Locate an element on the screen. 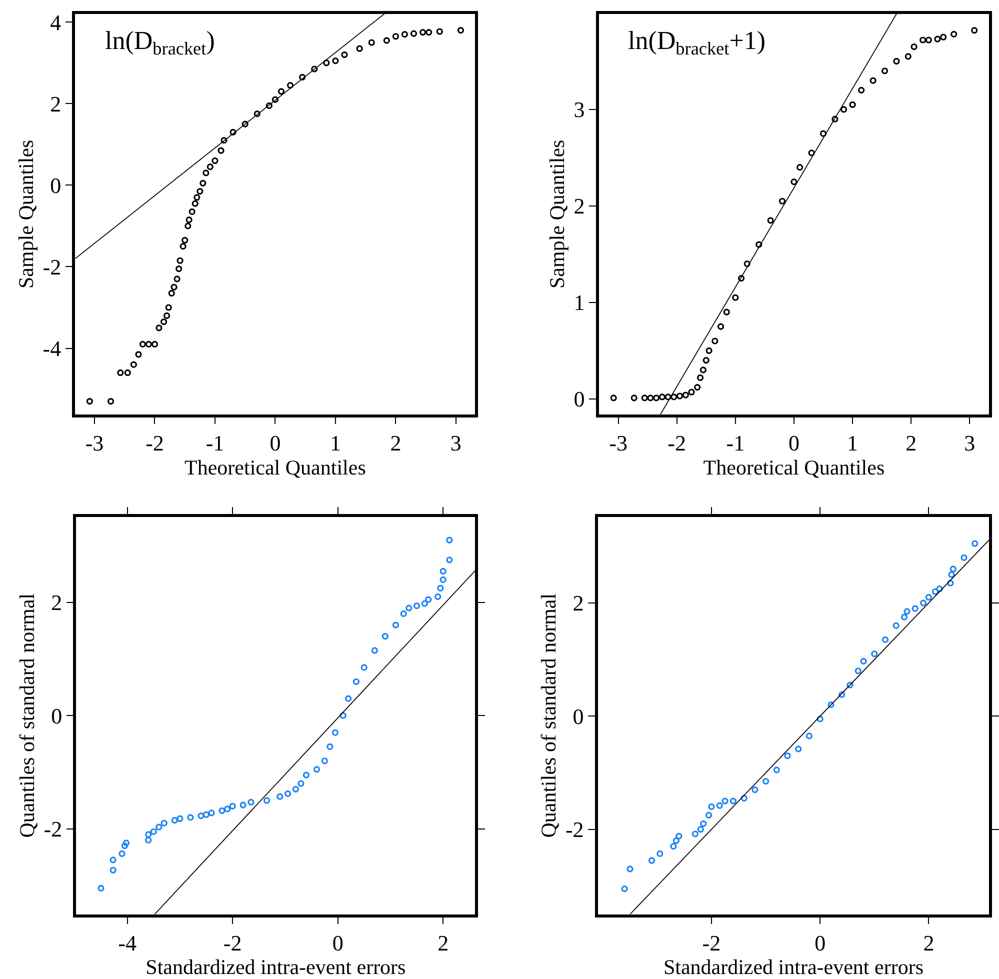  x-tick-label: -3 is located at coordinates (618, 443).